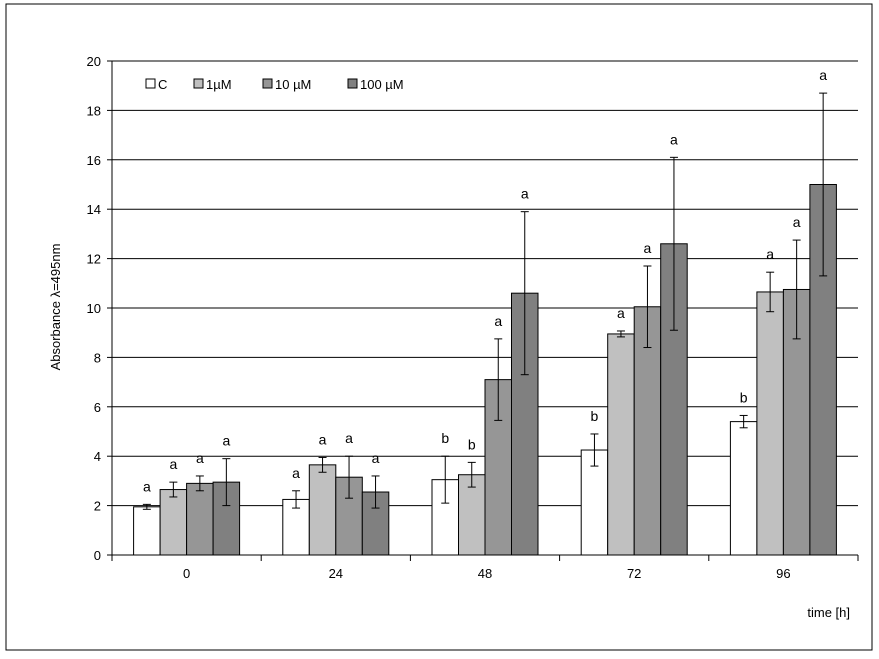 The height and width of the screenshot is (659, 879). I want to click on x-tick-label: 96, so click(783, 573).